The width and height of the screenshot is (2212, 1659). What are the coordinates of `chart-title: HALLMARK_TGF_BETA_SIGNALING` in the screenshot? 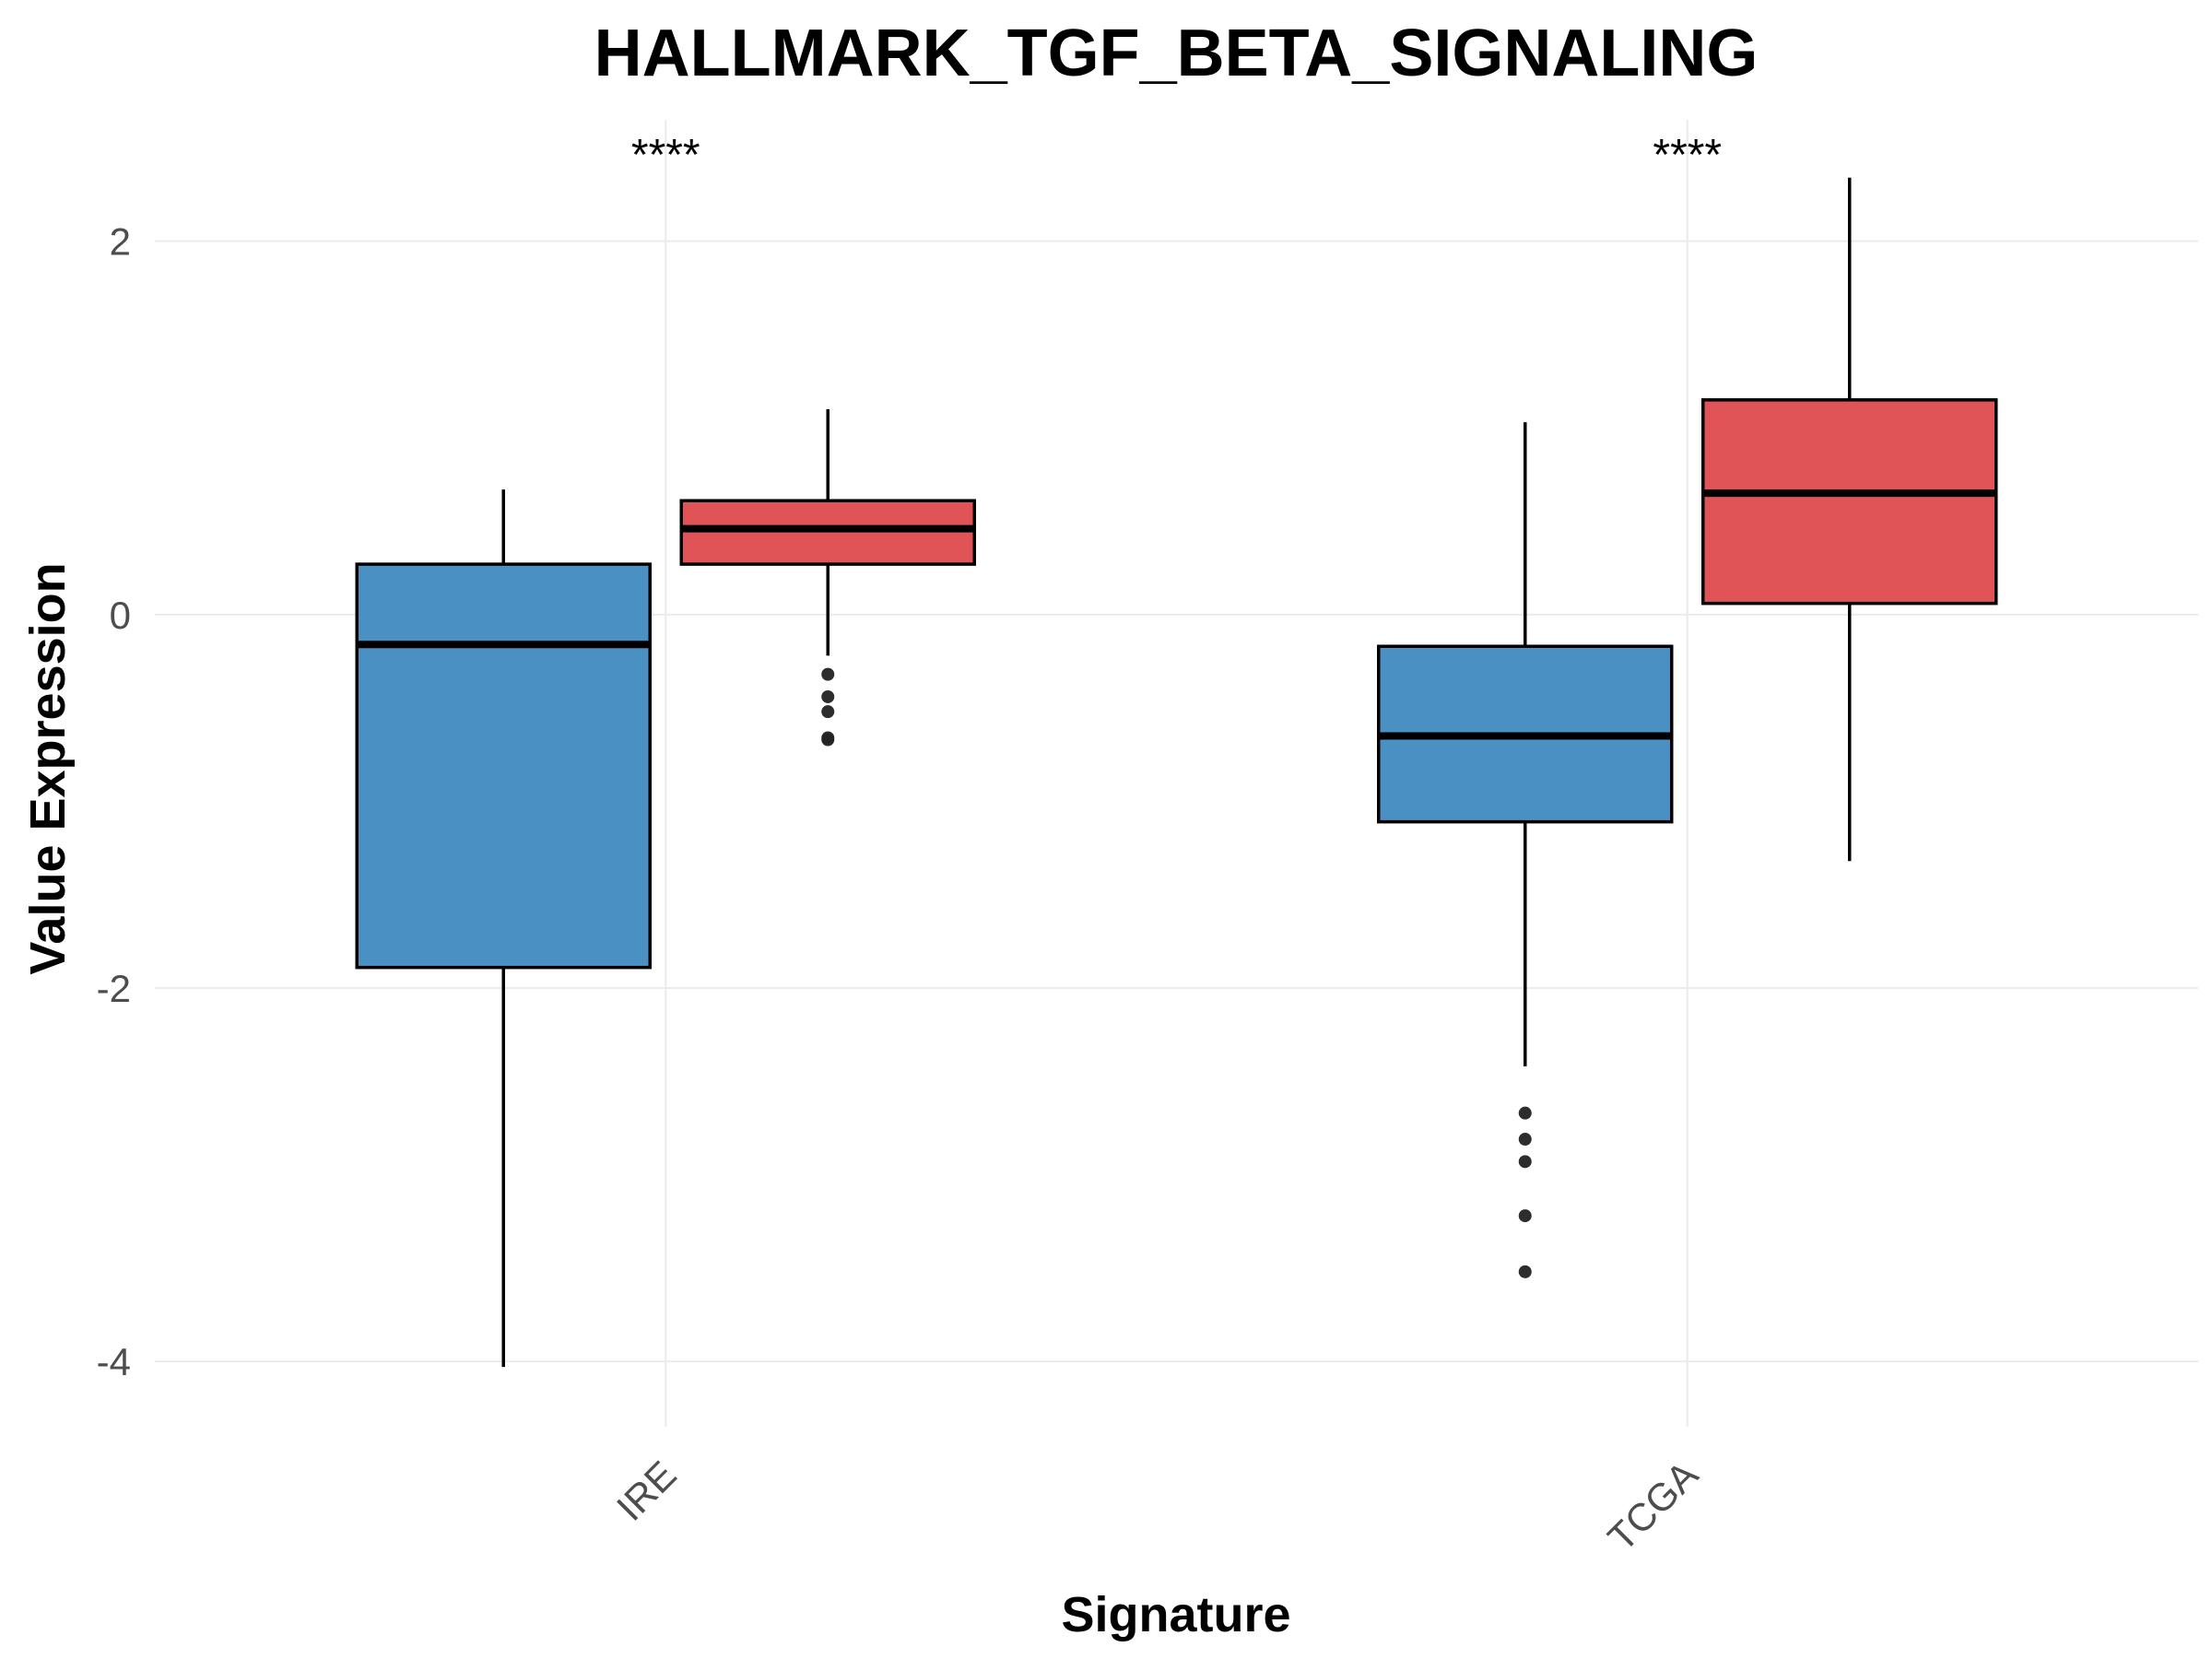 It's located at (1176, 53).